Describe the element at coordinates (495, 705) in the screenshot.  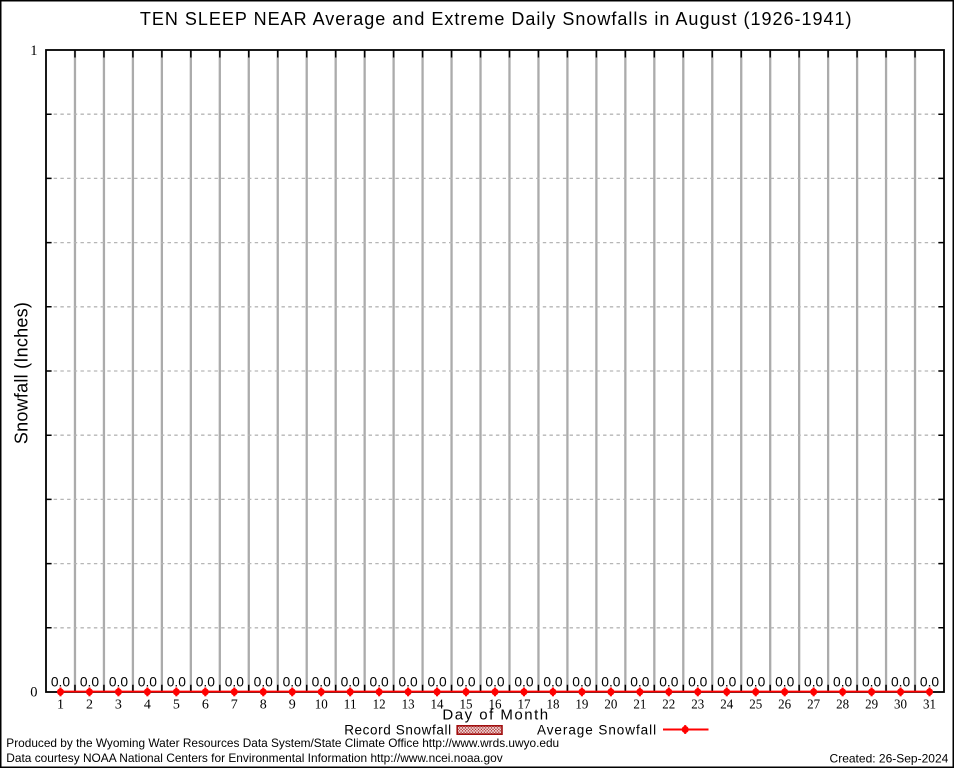
I see `svg-text: 16` at that location.